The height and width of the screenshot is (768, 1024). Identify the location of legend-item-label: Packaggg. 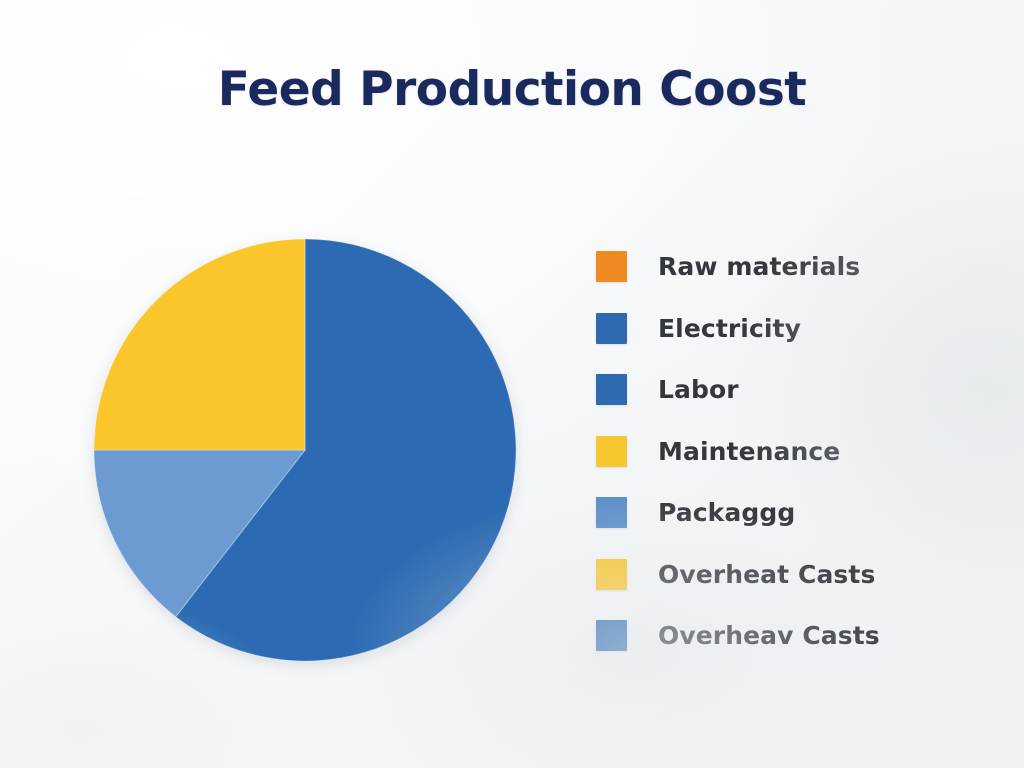
(727, 513).